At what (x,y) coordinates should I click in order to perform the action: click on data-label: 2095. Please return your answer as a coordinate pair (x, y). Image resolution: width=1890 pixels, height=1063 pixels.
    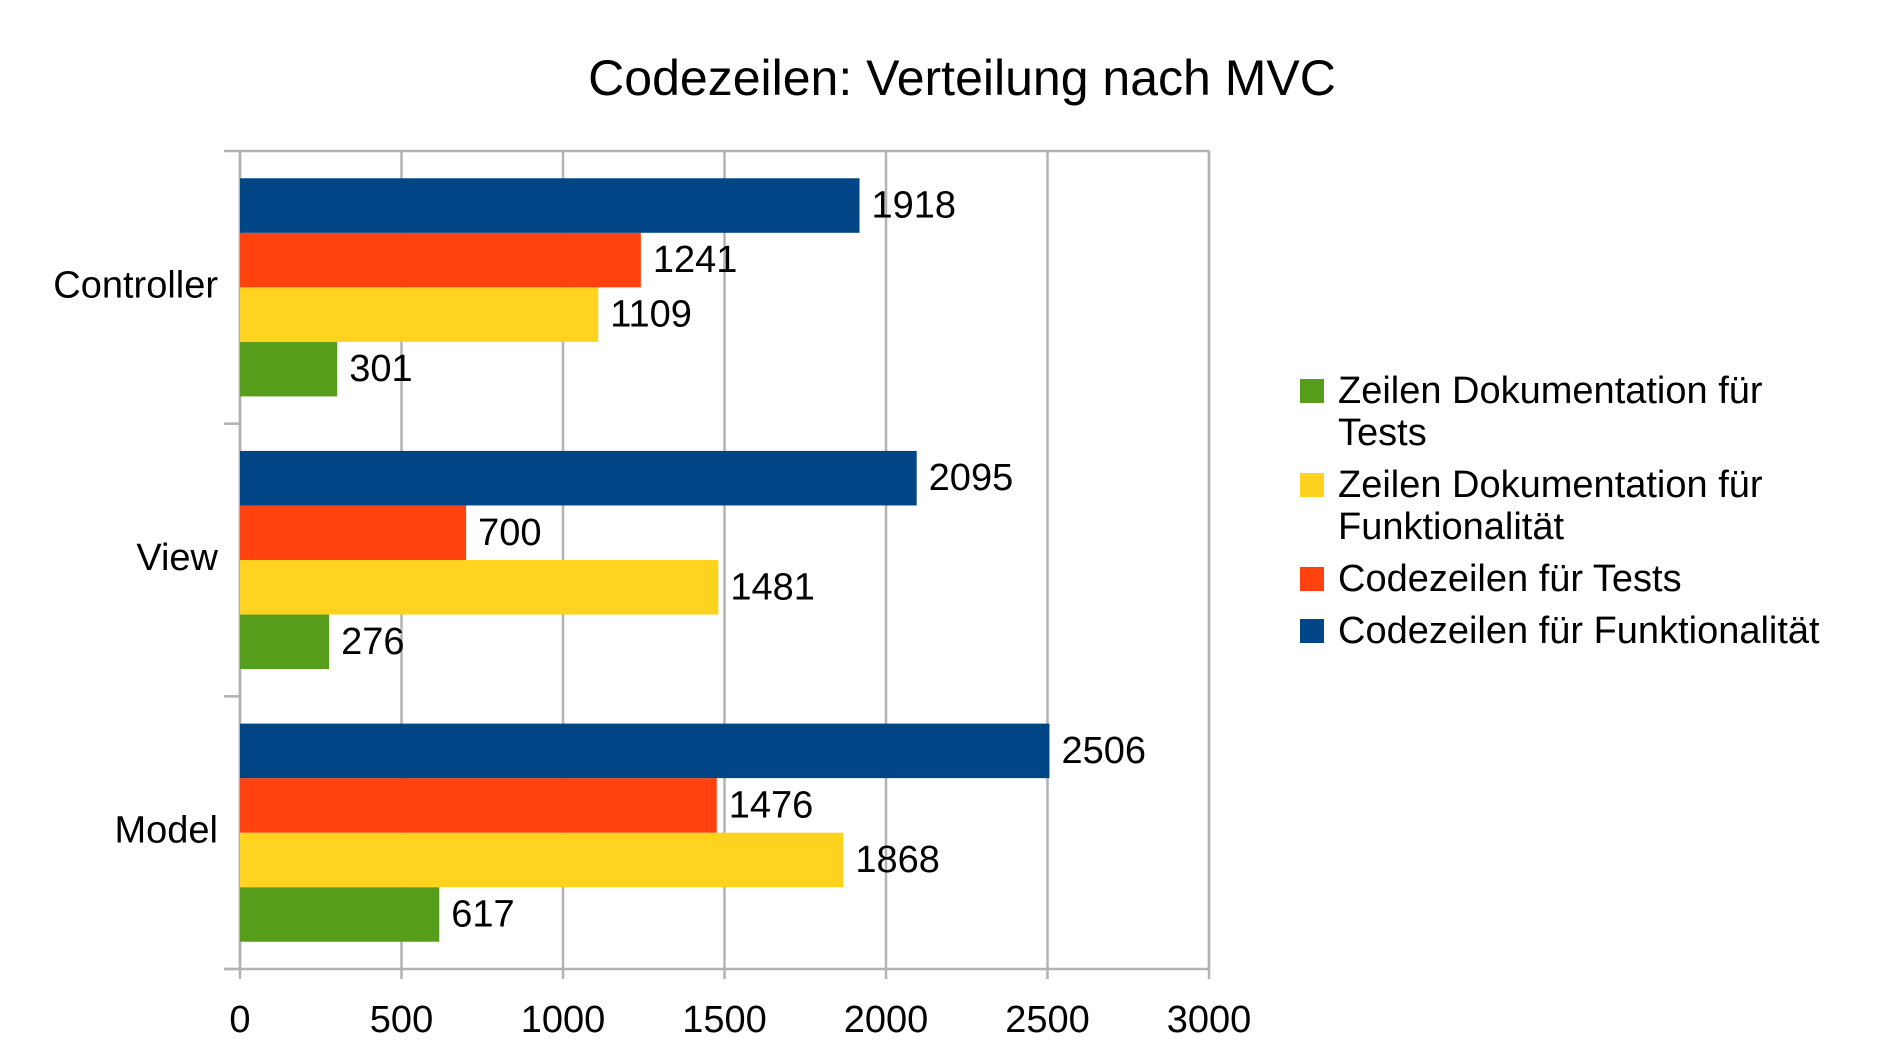
    Looking at the image, I should click on (971, 478).